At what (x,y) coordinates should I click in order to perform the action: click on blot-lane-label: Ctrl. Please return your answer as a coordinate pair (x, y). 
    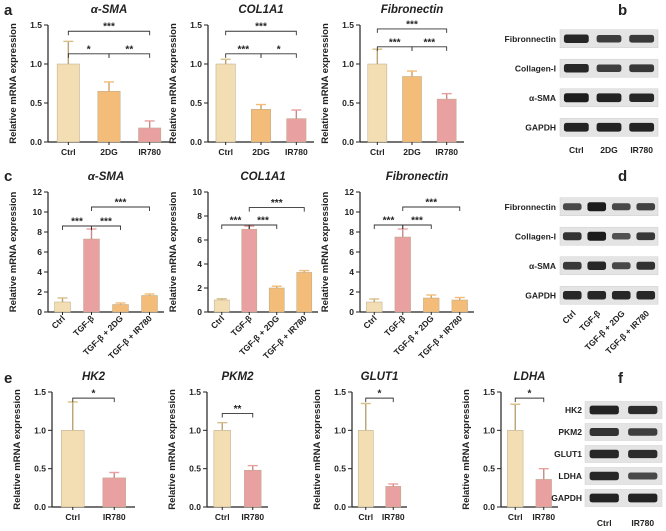
    Looking at the image, I should click on (576, 150).